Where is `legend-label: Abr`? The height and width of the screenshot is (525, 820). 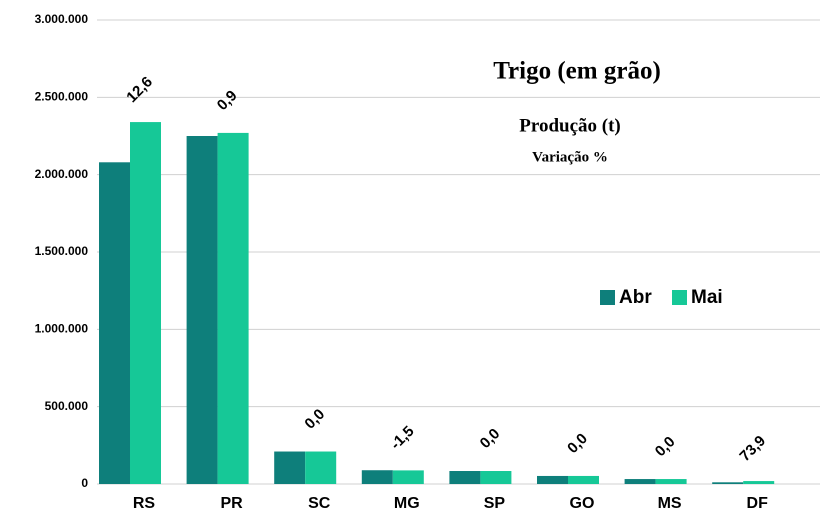 legend-label: Abr is located at coordinates (635, 297).